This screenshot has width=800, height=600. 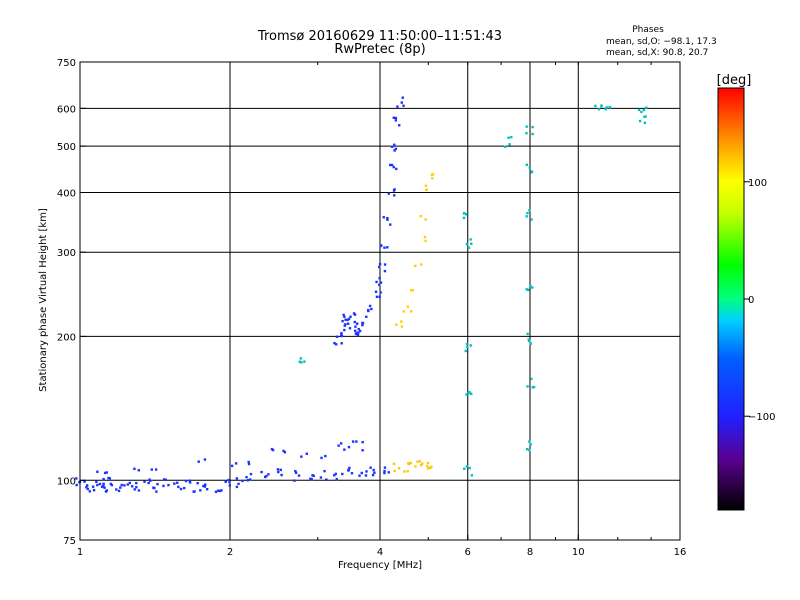 What do you see at coordinates (648, 30) in the screenshot?
I see `phases-title: Phases` at bounding box center [648, 30].